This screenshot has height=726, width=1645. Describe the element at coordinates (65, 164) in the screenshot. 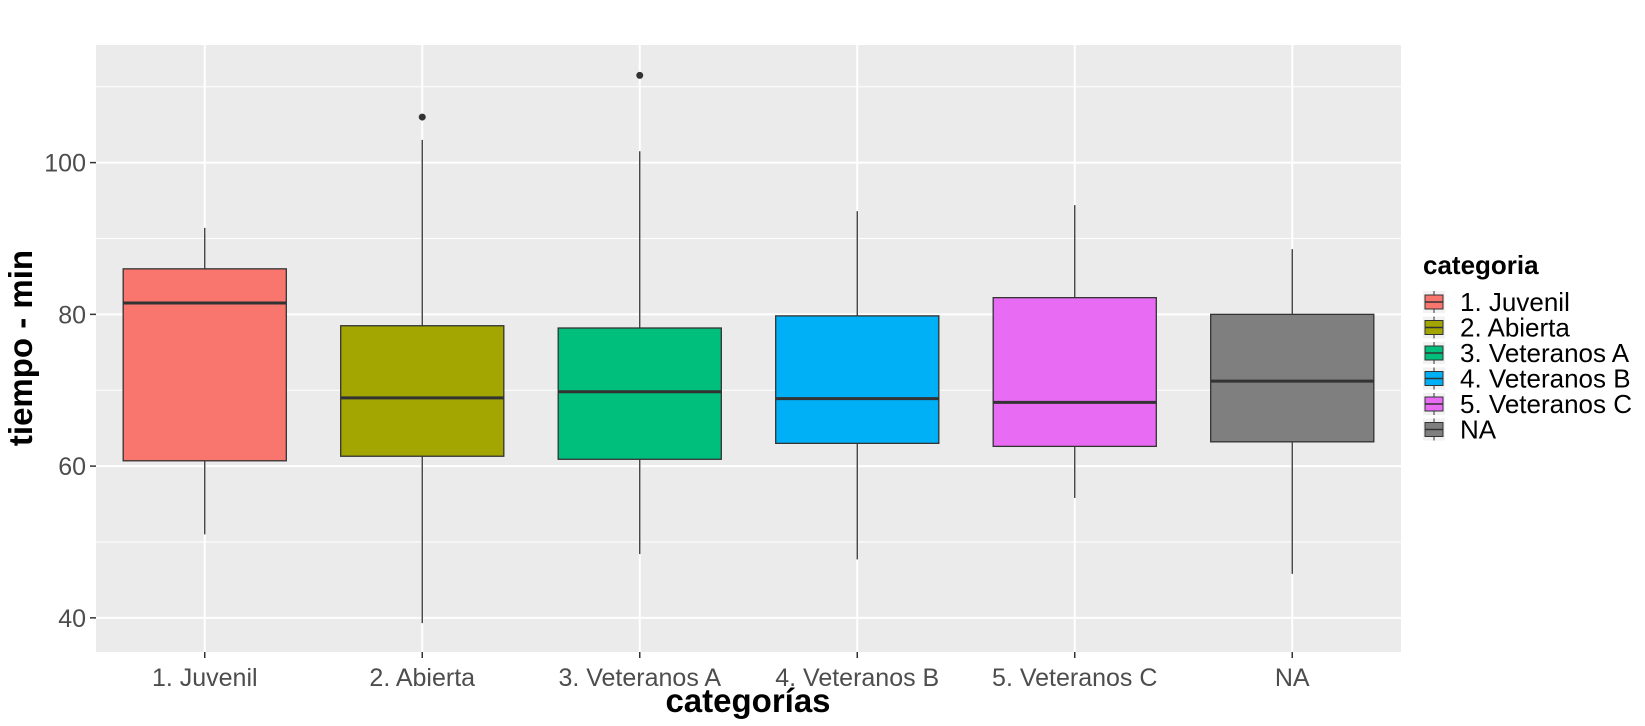

I see `y-tick-label: 100` at that location.